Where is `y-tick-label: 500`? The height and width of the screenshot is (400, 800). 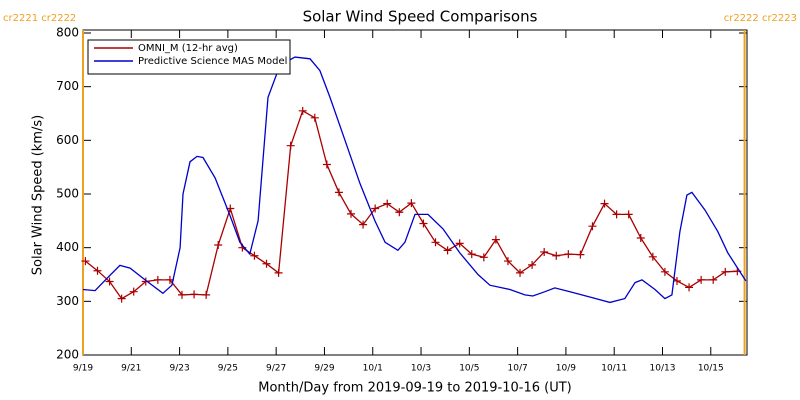 y-tick-label: 500 is located at coordinates (67, 194).